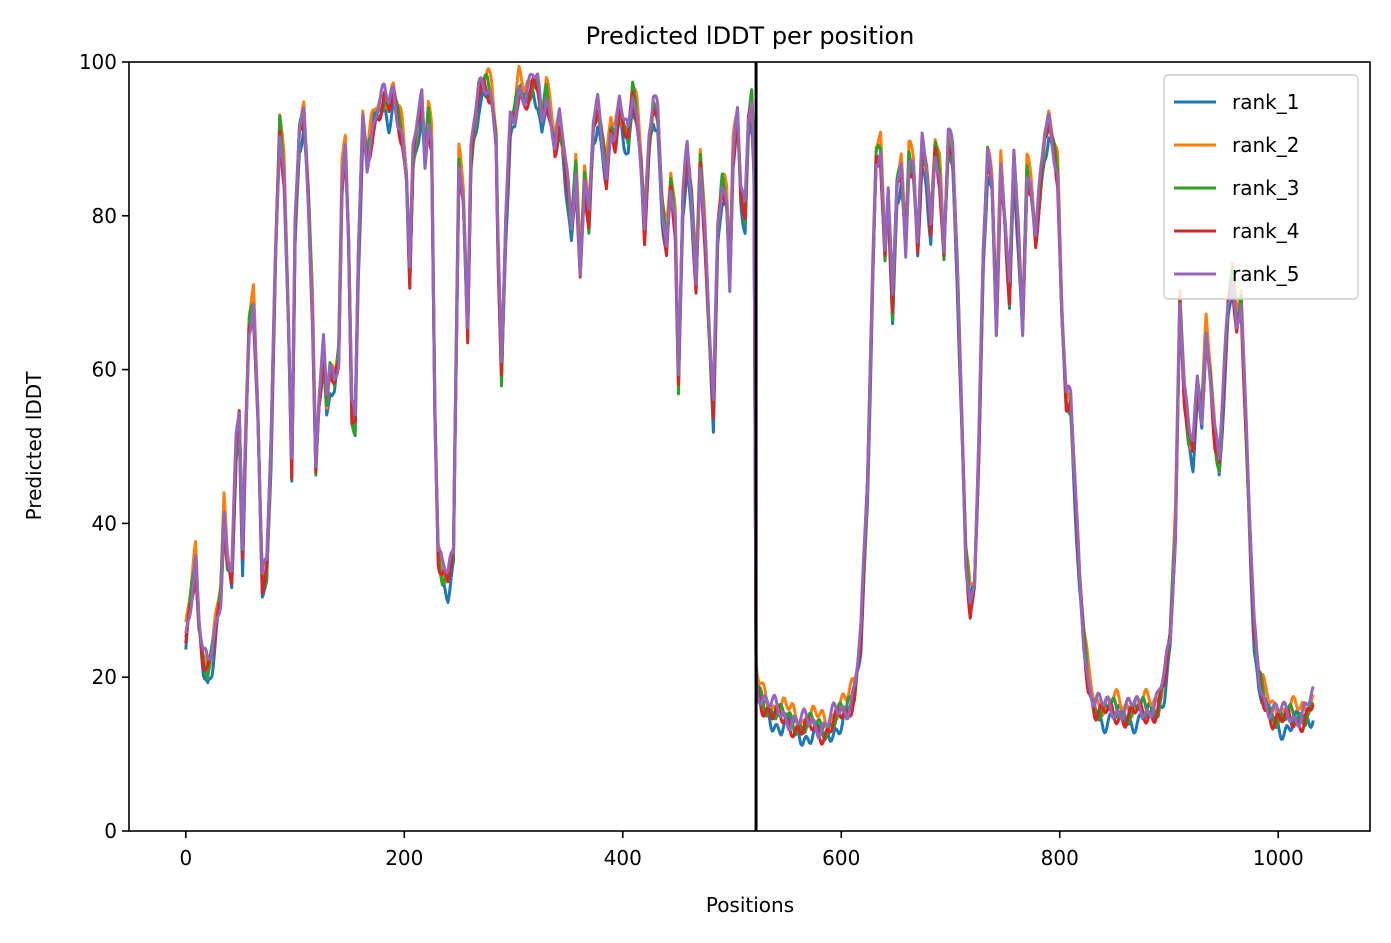 This screenshot has width=1391, height=943. I want to click on legend-label-rank-3: rank_3, so click(1265, 188).